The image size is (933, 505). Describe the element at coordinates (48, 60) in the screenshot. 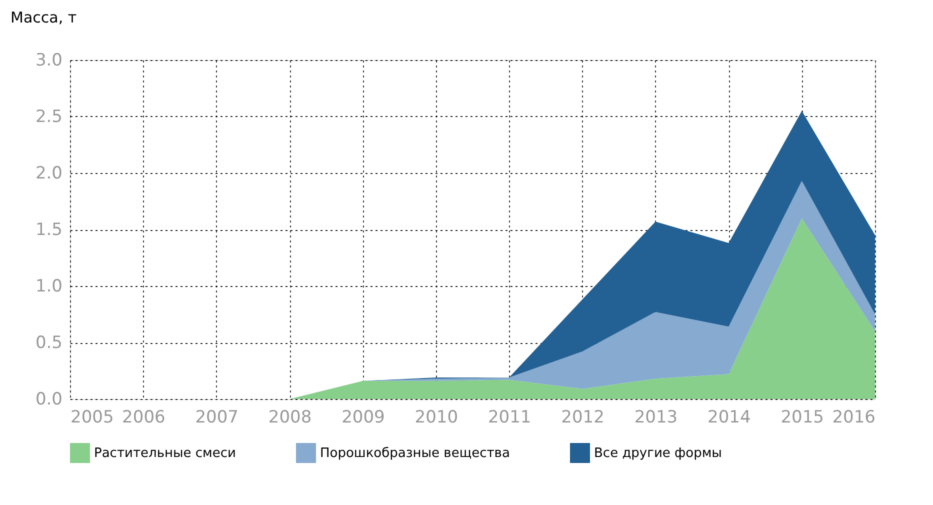

I see `y-tick-label: 3.0` at that location.